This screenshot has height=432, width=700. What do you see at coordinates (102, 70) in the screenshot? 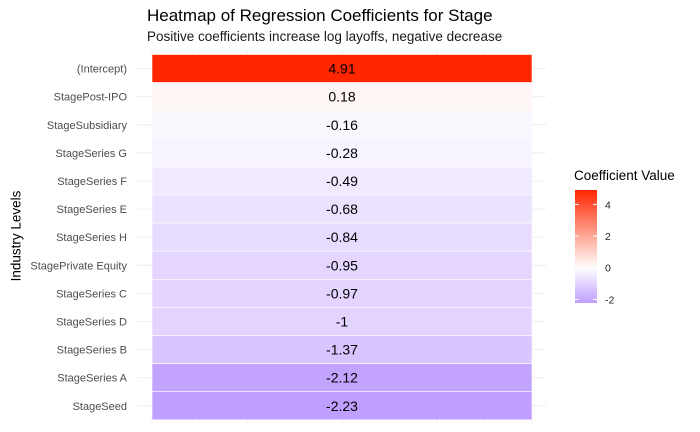
I see `y-tick-label: (Intercept)` at bounding box center [102, 70].